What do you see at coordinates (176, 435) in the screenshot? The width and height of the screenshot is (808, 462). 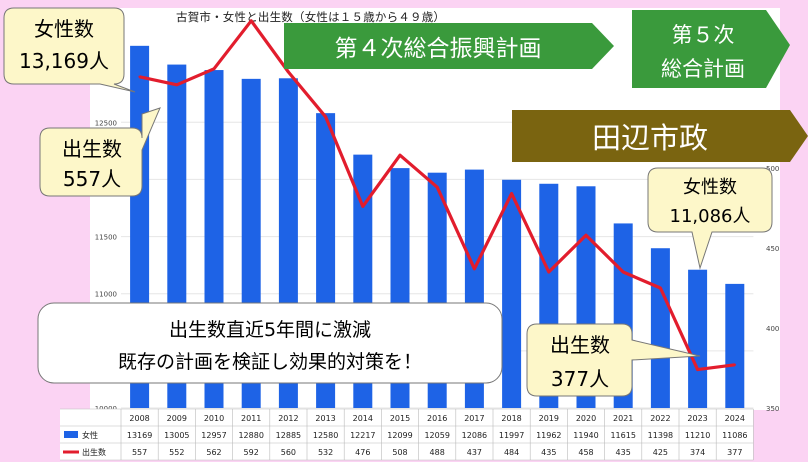 I see `table-cell-women: 13005` at bounding box center [176, 435].